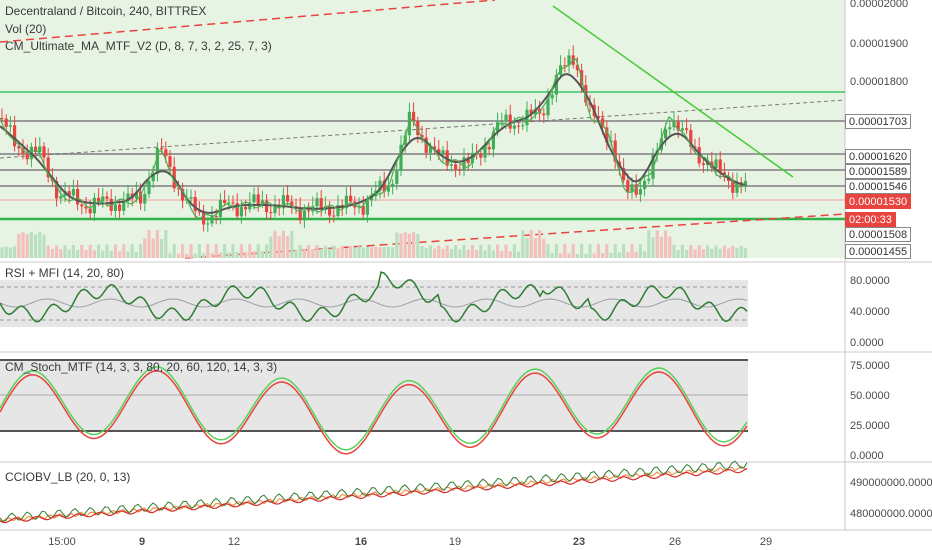 The image size is (932, 550). I want to click on cciobv-legend: CCIOBV_LB (20, 0, 13), so click(68, 477).